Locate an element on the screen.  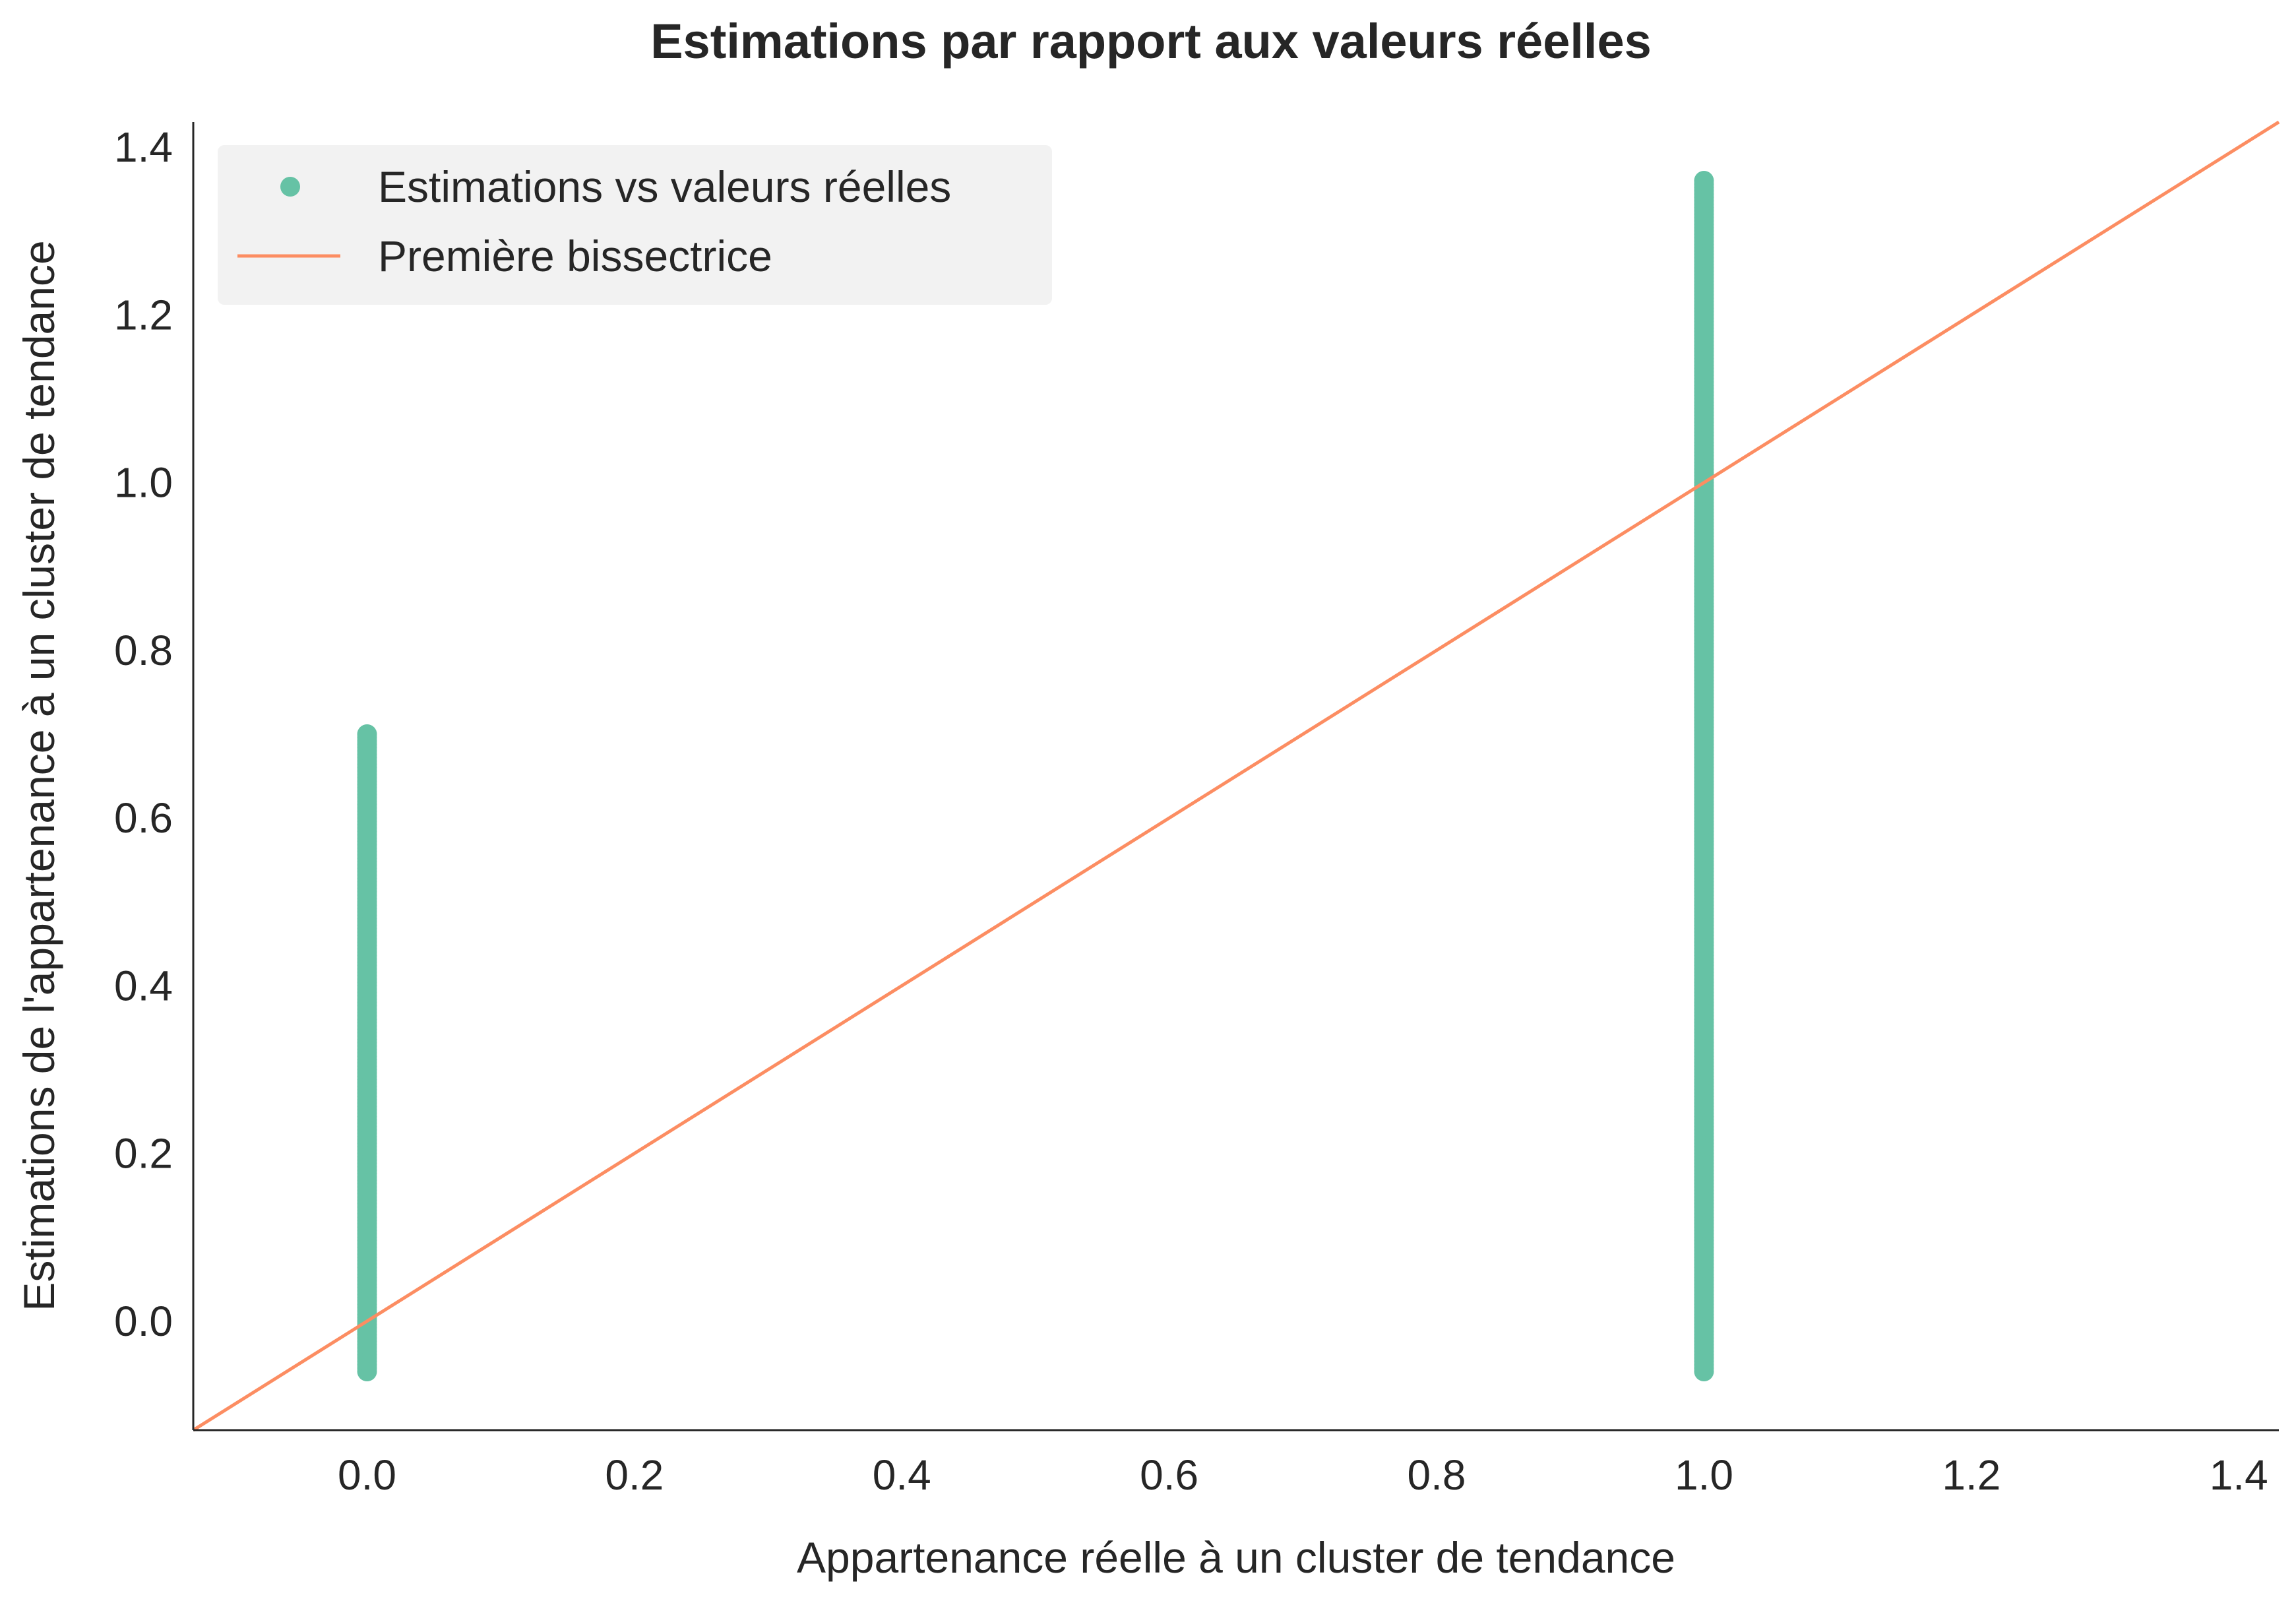
x-tick-labels: 0.0 0.2 0.4 0.6 0.8 1.0 1.2 1.4 is located at coordinates (1303, 1475).